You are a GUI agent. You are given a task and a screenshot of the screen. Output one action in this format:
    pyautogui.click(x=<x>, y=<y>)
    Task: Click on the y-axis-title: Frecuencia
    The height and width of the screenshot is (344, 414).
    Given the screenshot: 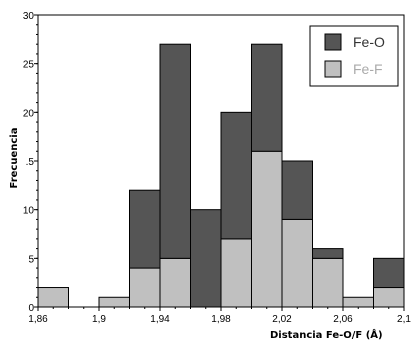 What is the action you would take?
    pyautogui.click(x=14, y=158)
    